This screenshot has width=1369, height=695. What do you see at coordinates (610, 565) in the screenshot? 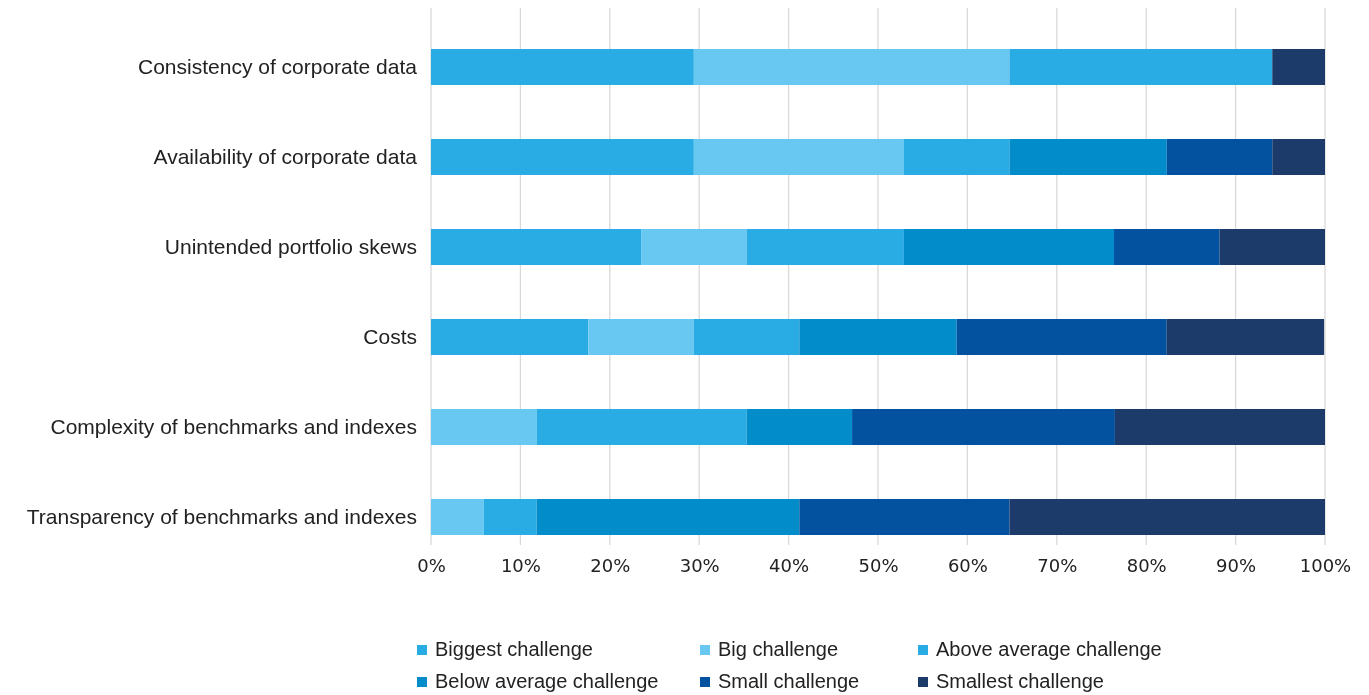
I see `x-tick-label: 20%` at bounding box center [610, 565].